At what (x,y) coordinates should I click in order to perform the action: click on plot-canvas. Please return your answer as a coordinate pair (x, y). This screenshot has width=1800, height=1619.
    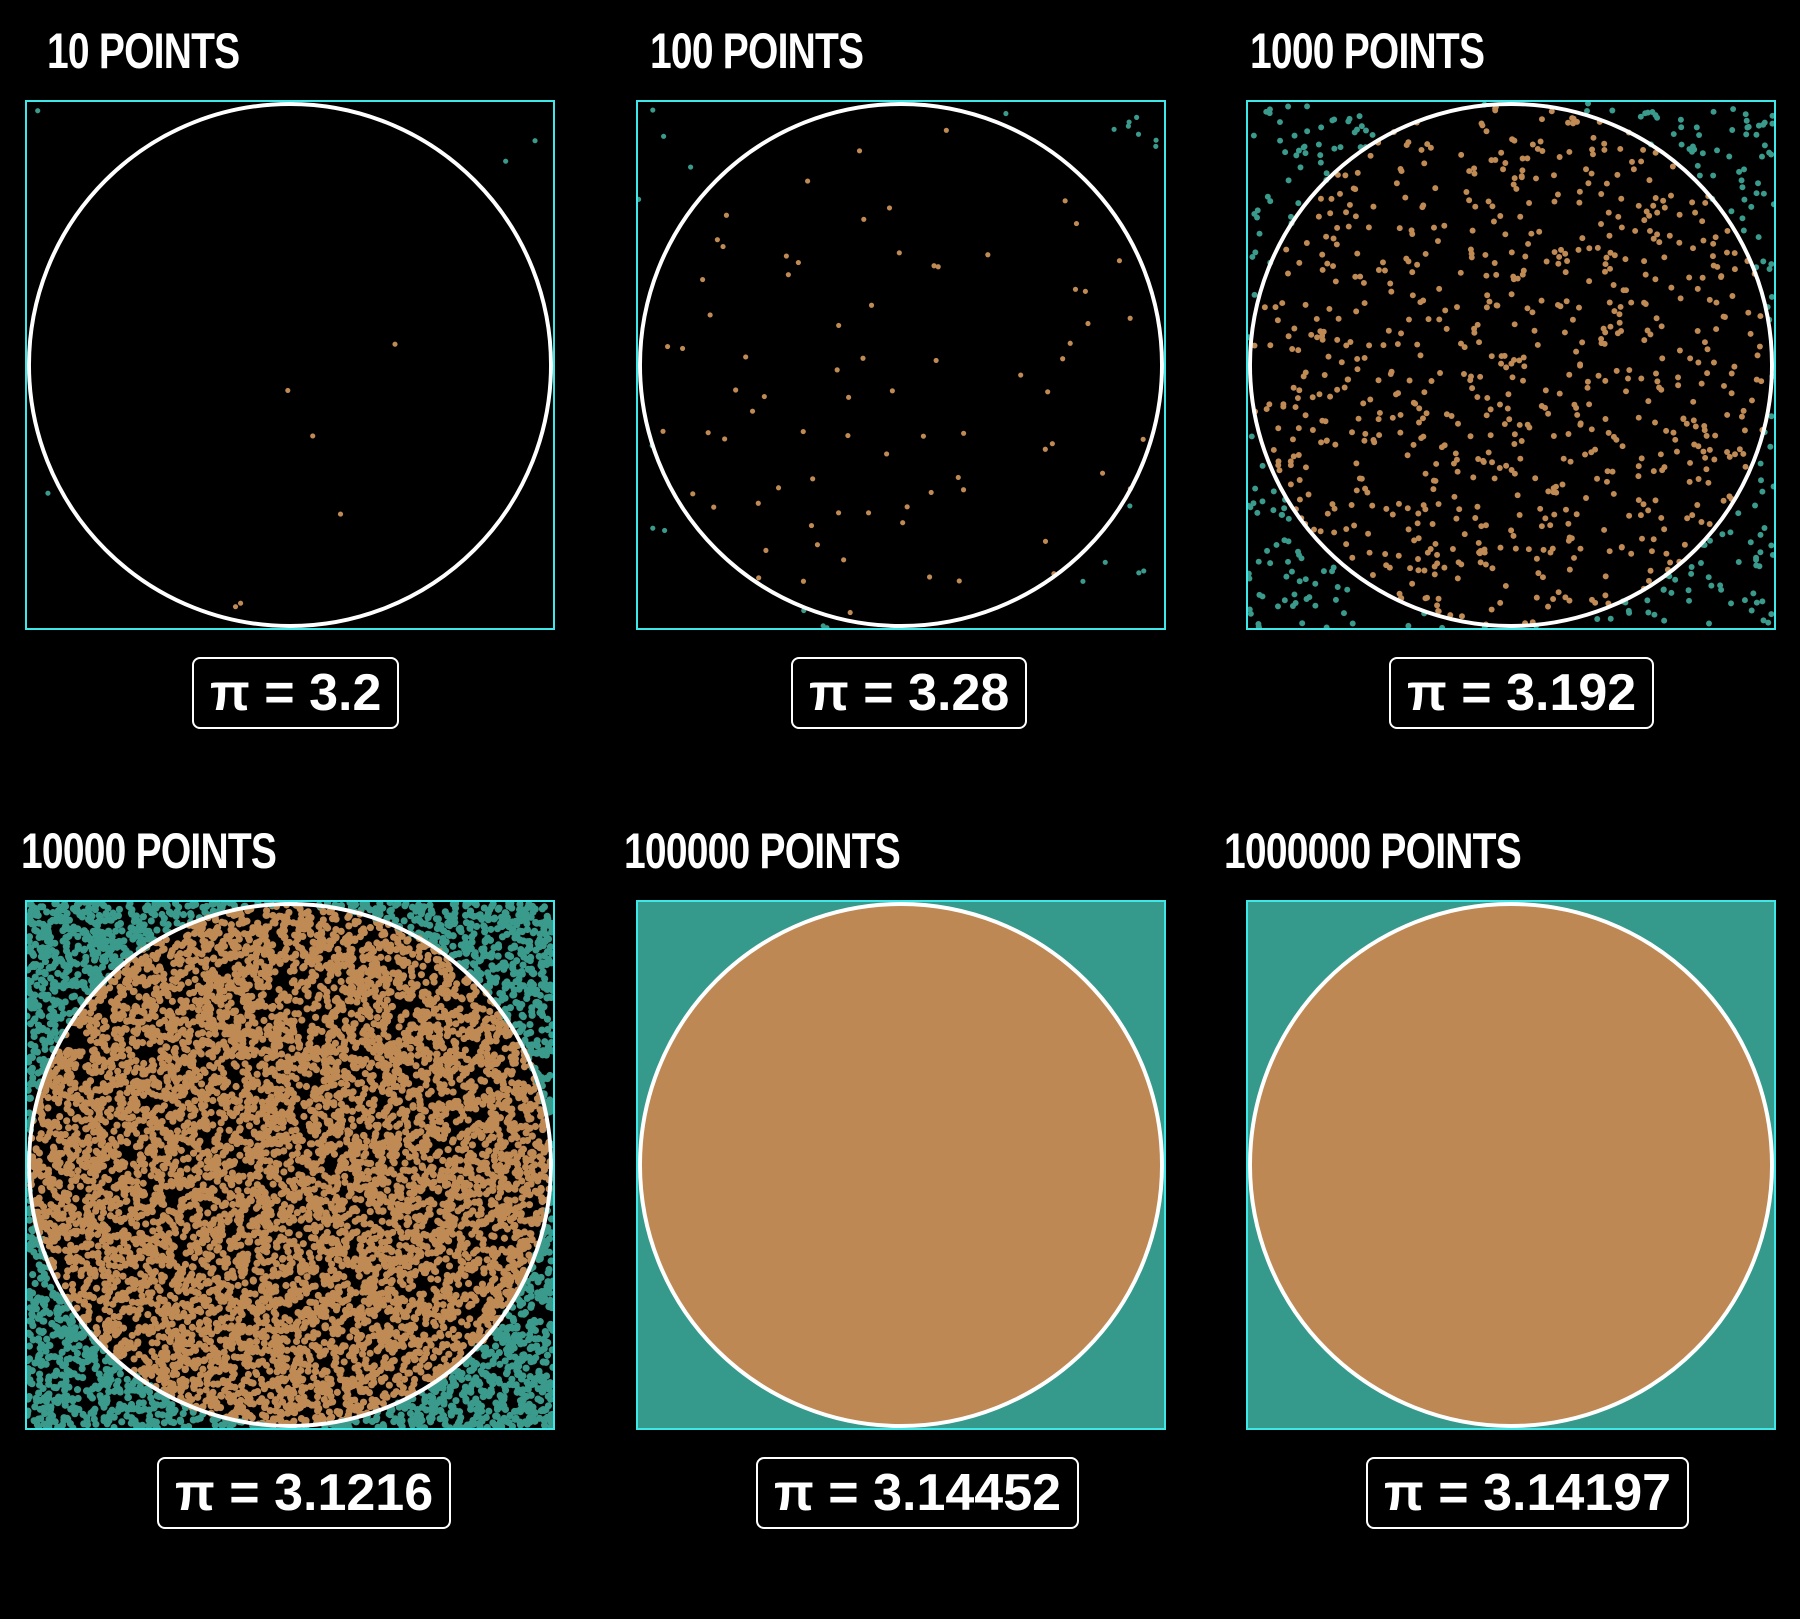
    Looking at the image, I should click on (290, 1165).